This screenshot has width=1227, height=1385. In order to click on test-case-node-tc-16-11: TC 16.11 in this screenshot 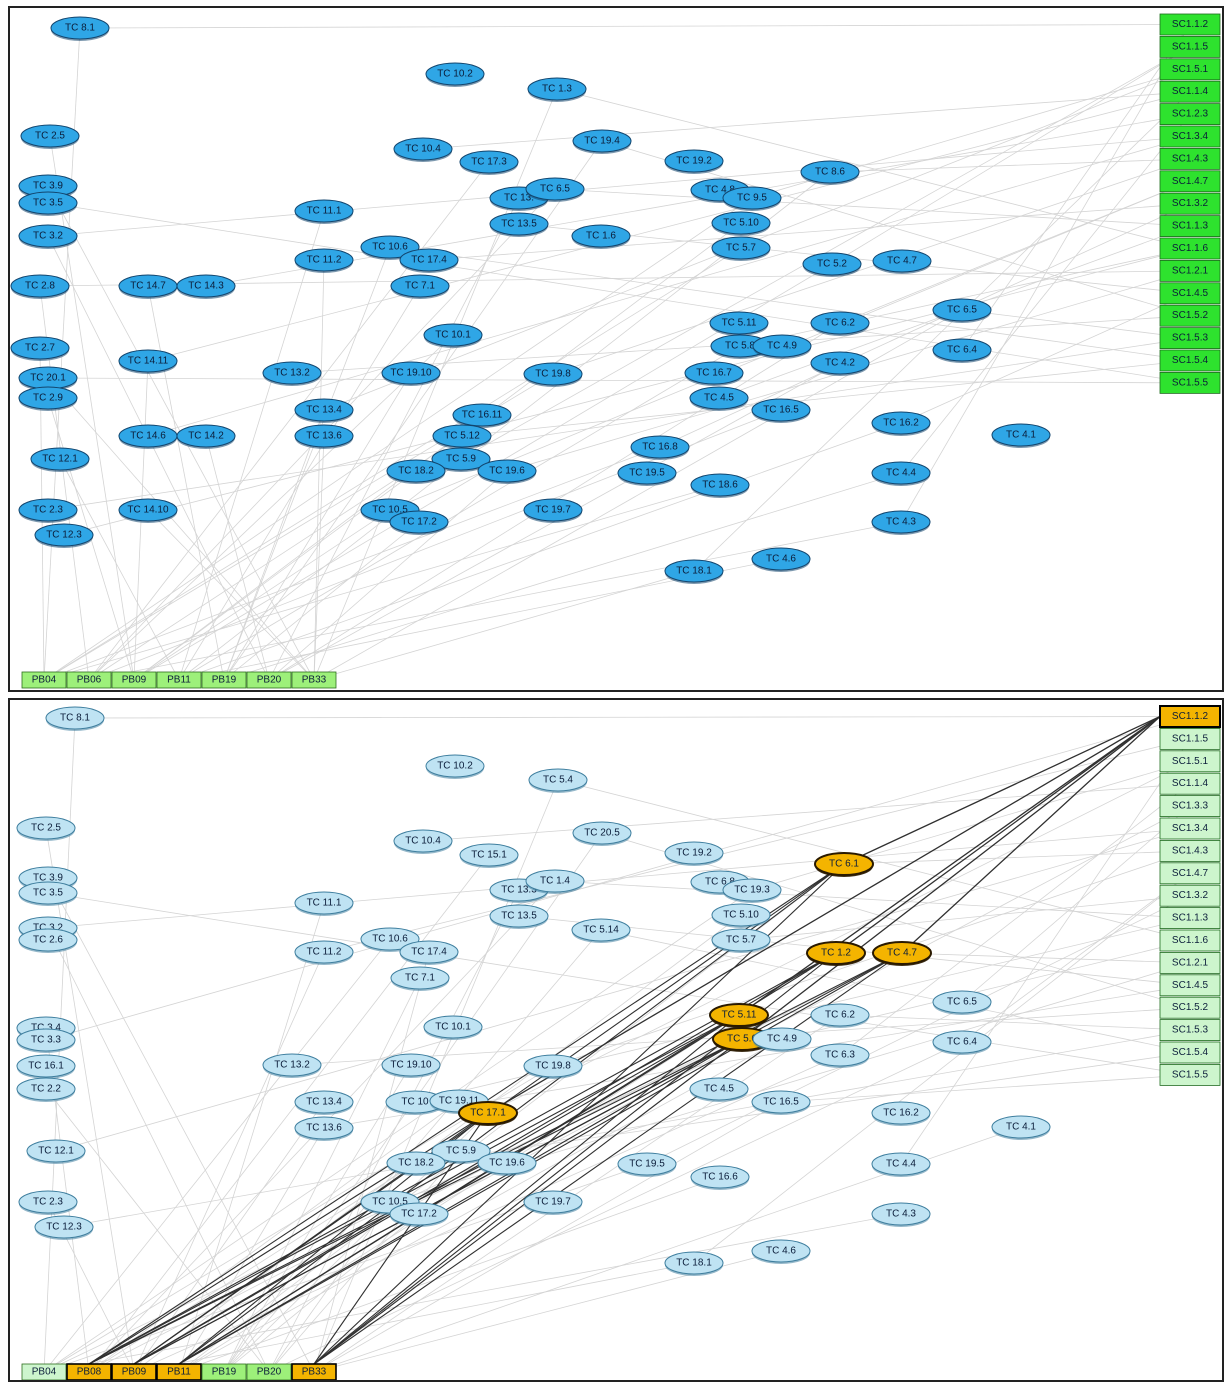, I will do `click(482, 415)`.